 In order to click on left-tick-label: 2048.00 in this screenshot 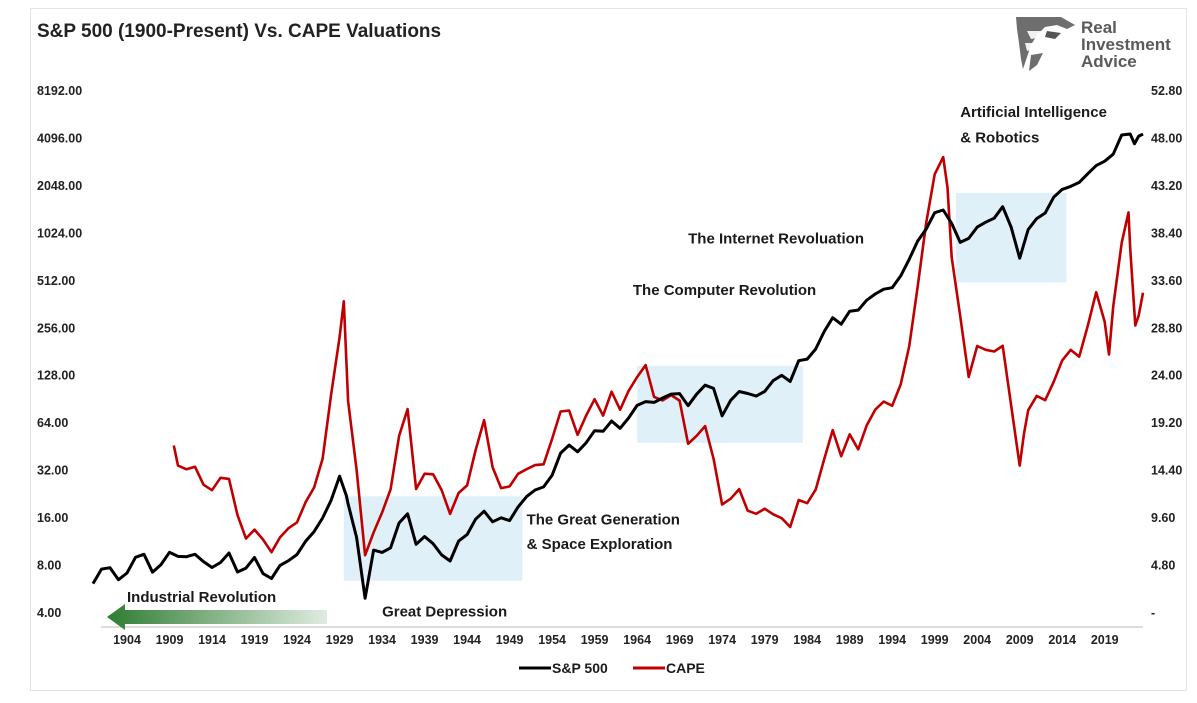, I will do `click(59, 186)`.